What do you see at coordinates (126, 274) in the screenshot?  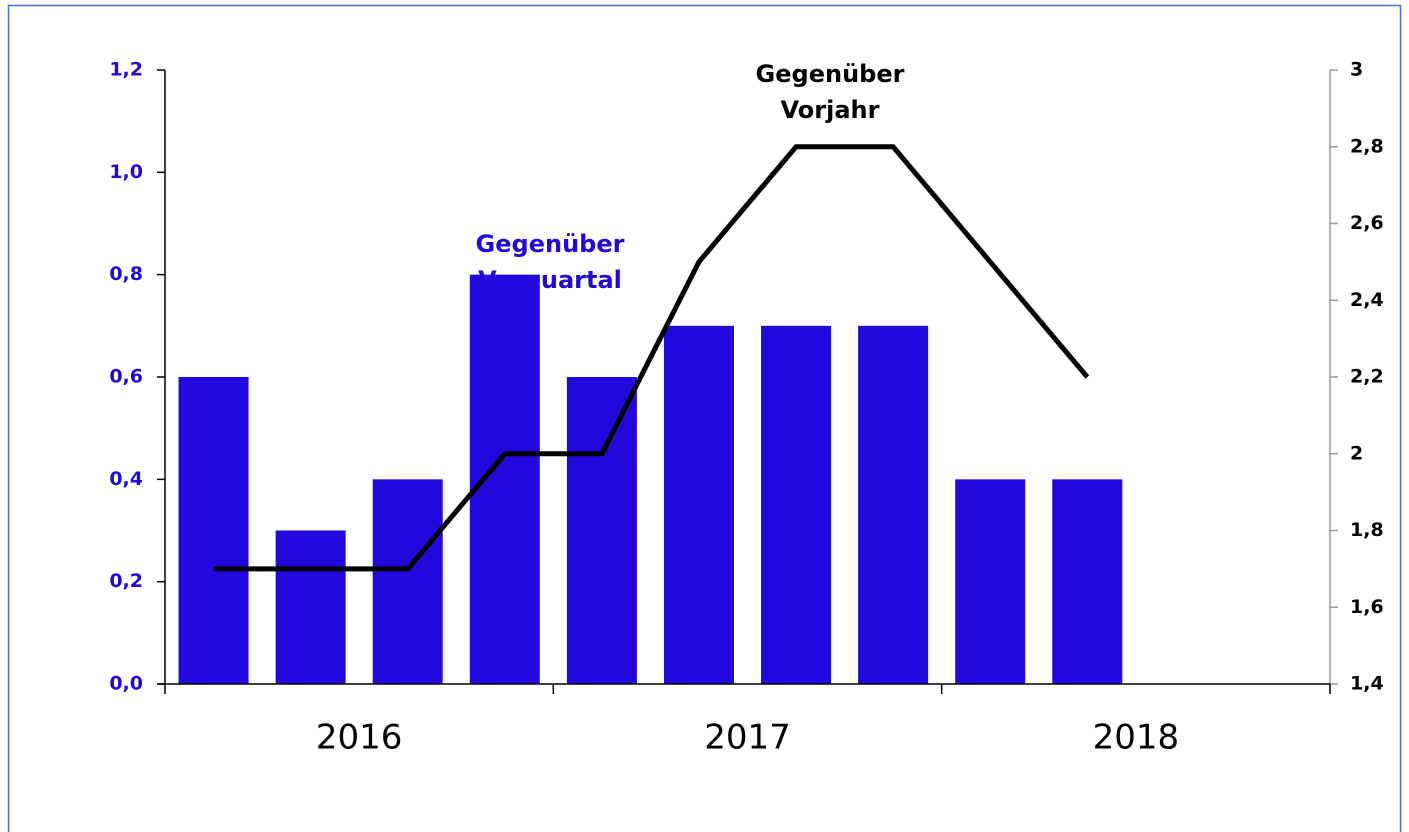 I see `y-tick-label: 0,8` at bounding box center [126, 274].